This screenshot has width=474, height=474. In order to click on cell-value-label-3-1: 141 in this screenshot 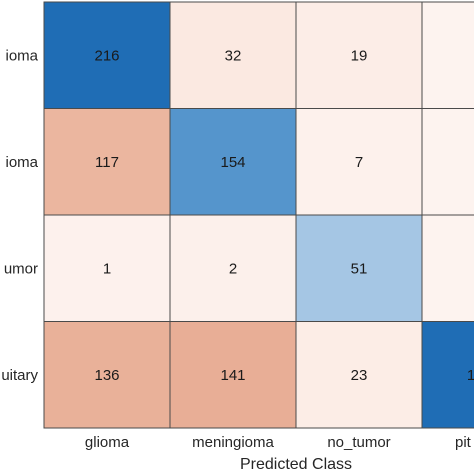, I will do `click(232, 375)`.